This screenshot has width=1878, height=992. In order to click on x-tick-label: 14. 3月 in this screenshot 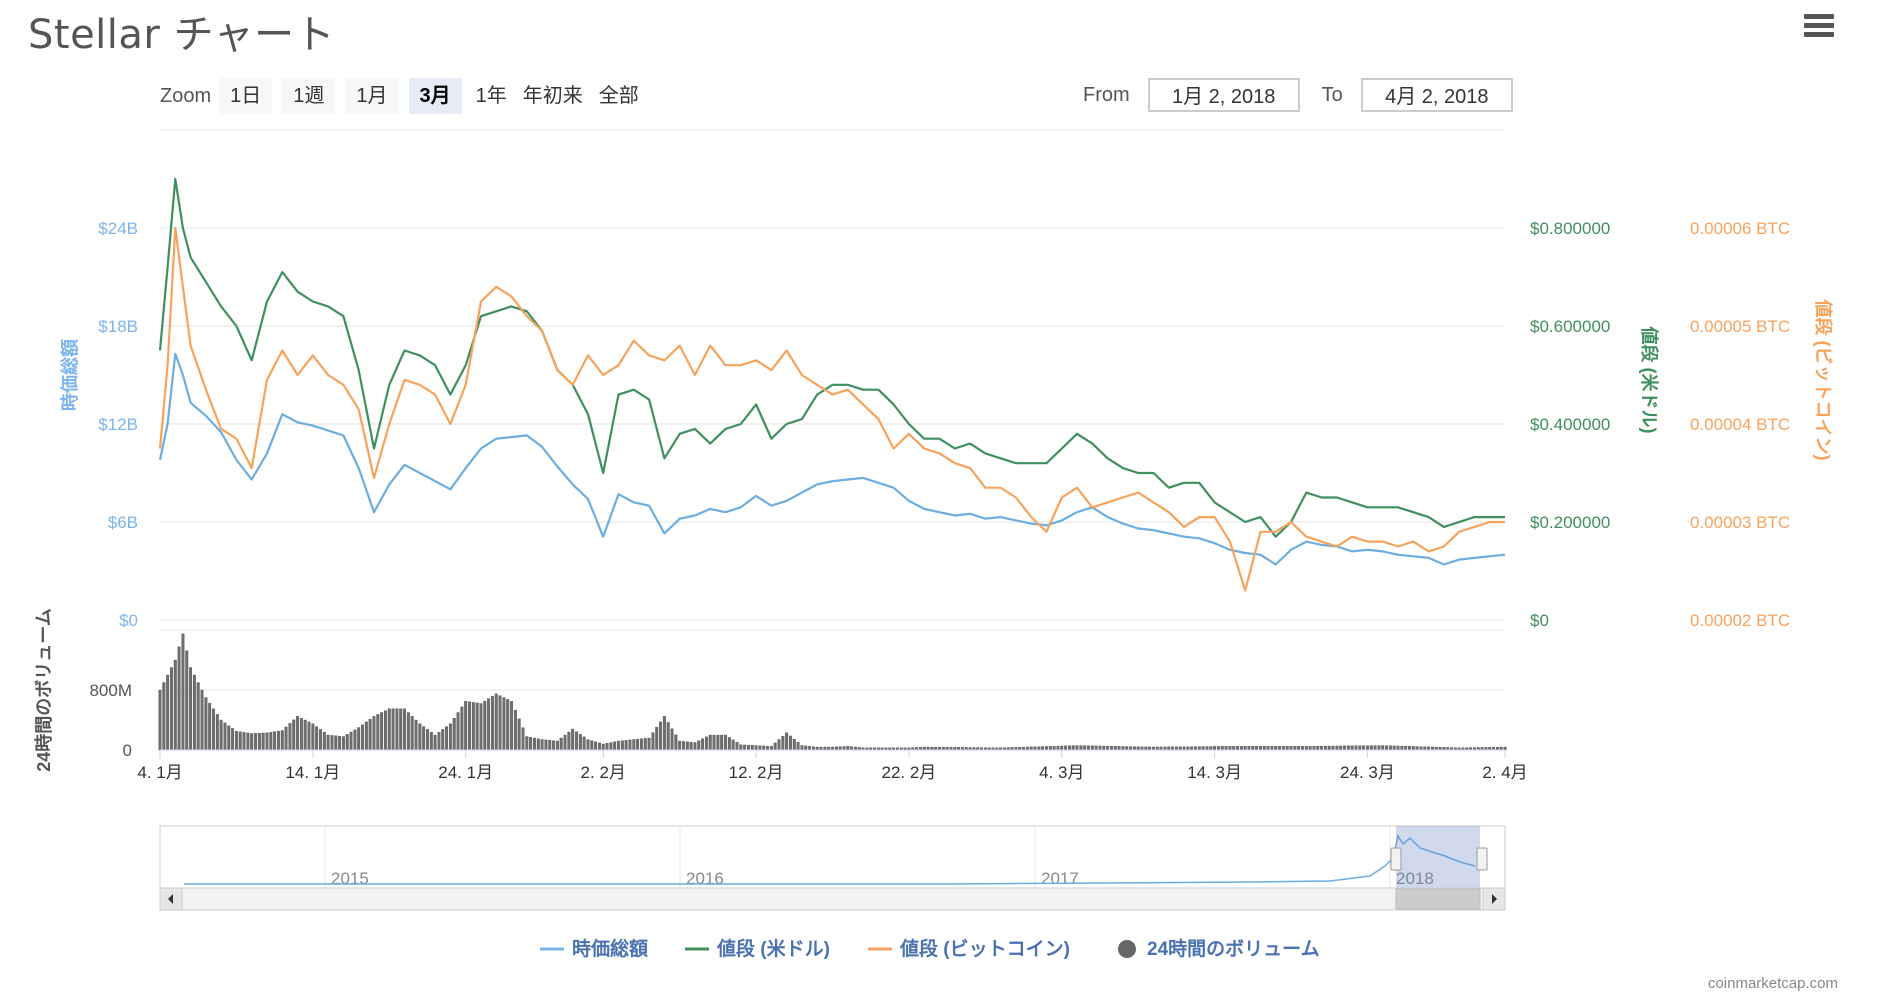, I will do `click(1214, 772)`.